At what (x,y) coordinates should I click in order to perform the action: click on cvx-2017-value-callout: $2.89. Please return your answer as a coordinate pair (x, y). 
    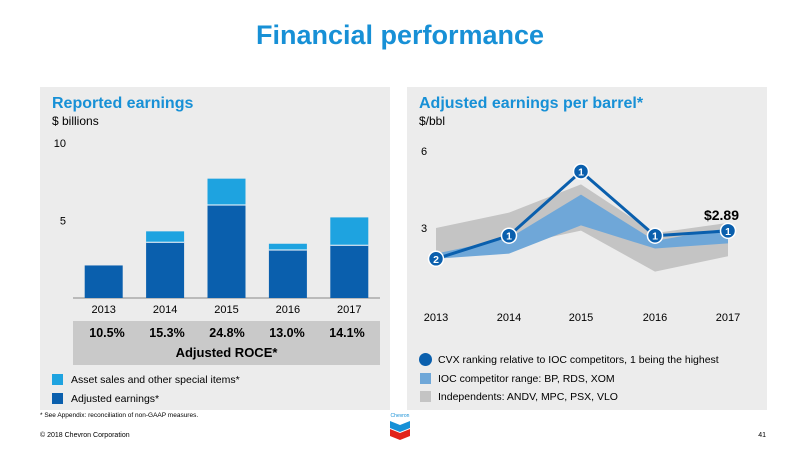
    Looking at the image, I should click on (721, 215).